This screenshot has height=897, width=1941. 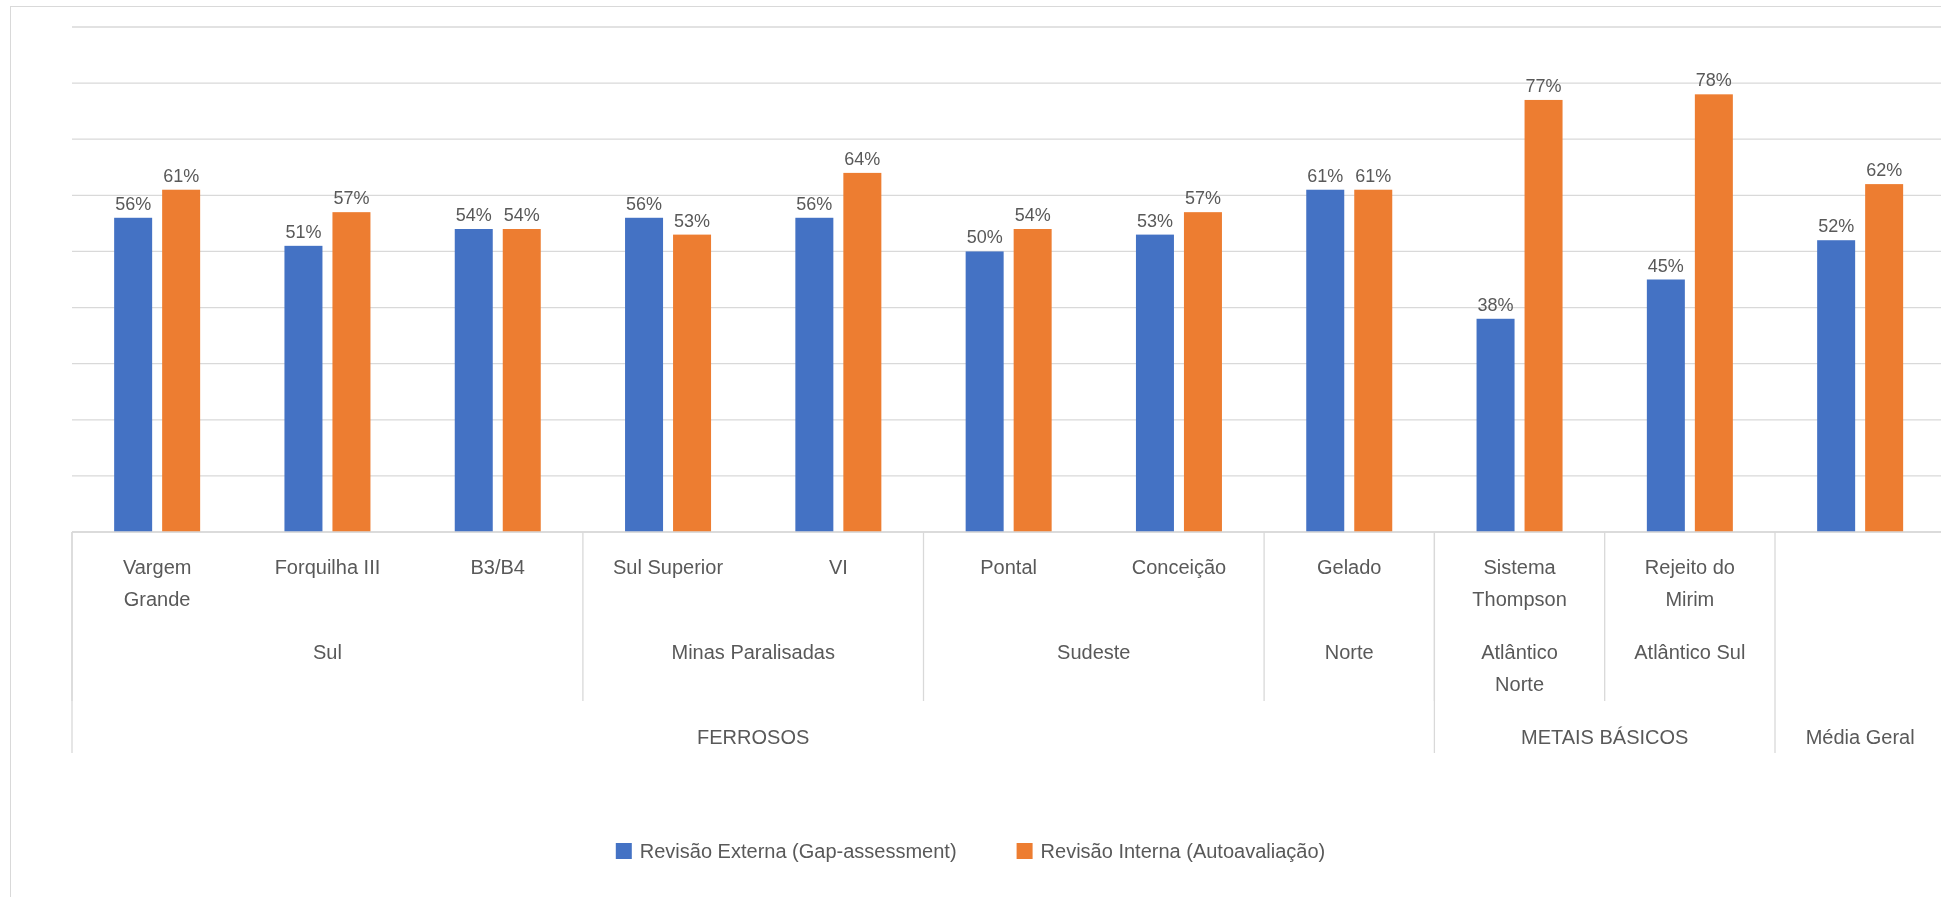 I want to click on text: FERROSOS, so click(x=753, y=737).